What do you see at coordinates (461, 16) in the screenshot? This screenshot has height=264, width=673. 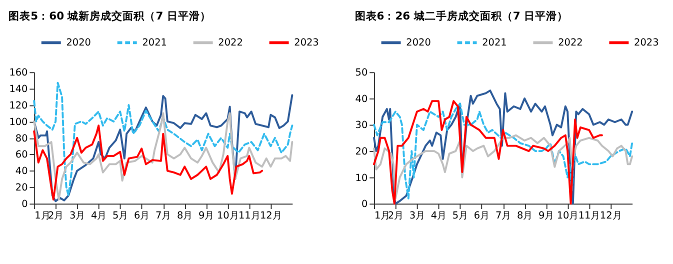 I see `chart-title: 图表6：26 城二手房成交面积（7 日平滑）` at bounding box center [461, 16].